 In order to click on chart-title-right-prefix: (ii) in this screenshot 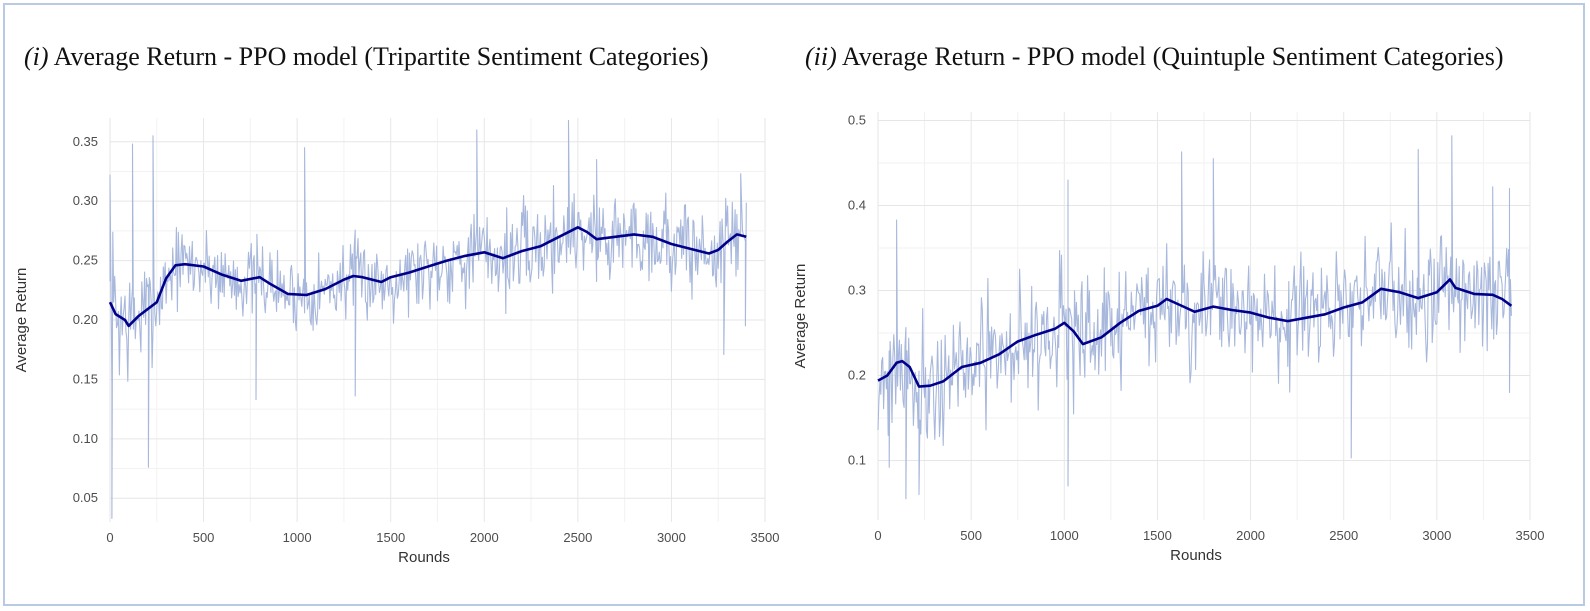, I will do `click(821, 56)`.